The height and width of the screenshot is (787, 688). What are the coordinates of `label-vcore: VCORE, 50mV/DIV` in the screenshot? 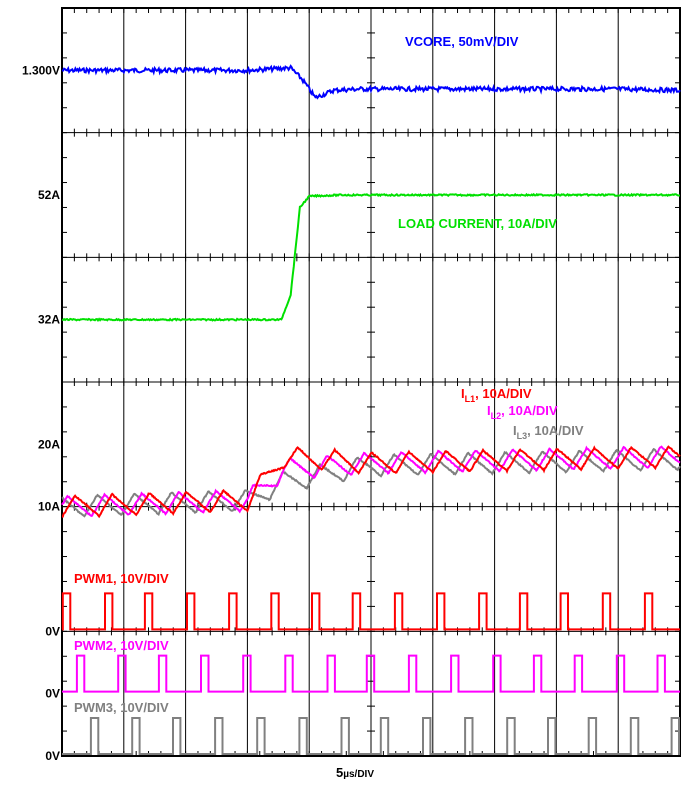 It's located at (462, 41).